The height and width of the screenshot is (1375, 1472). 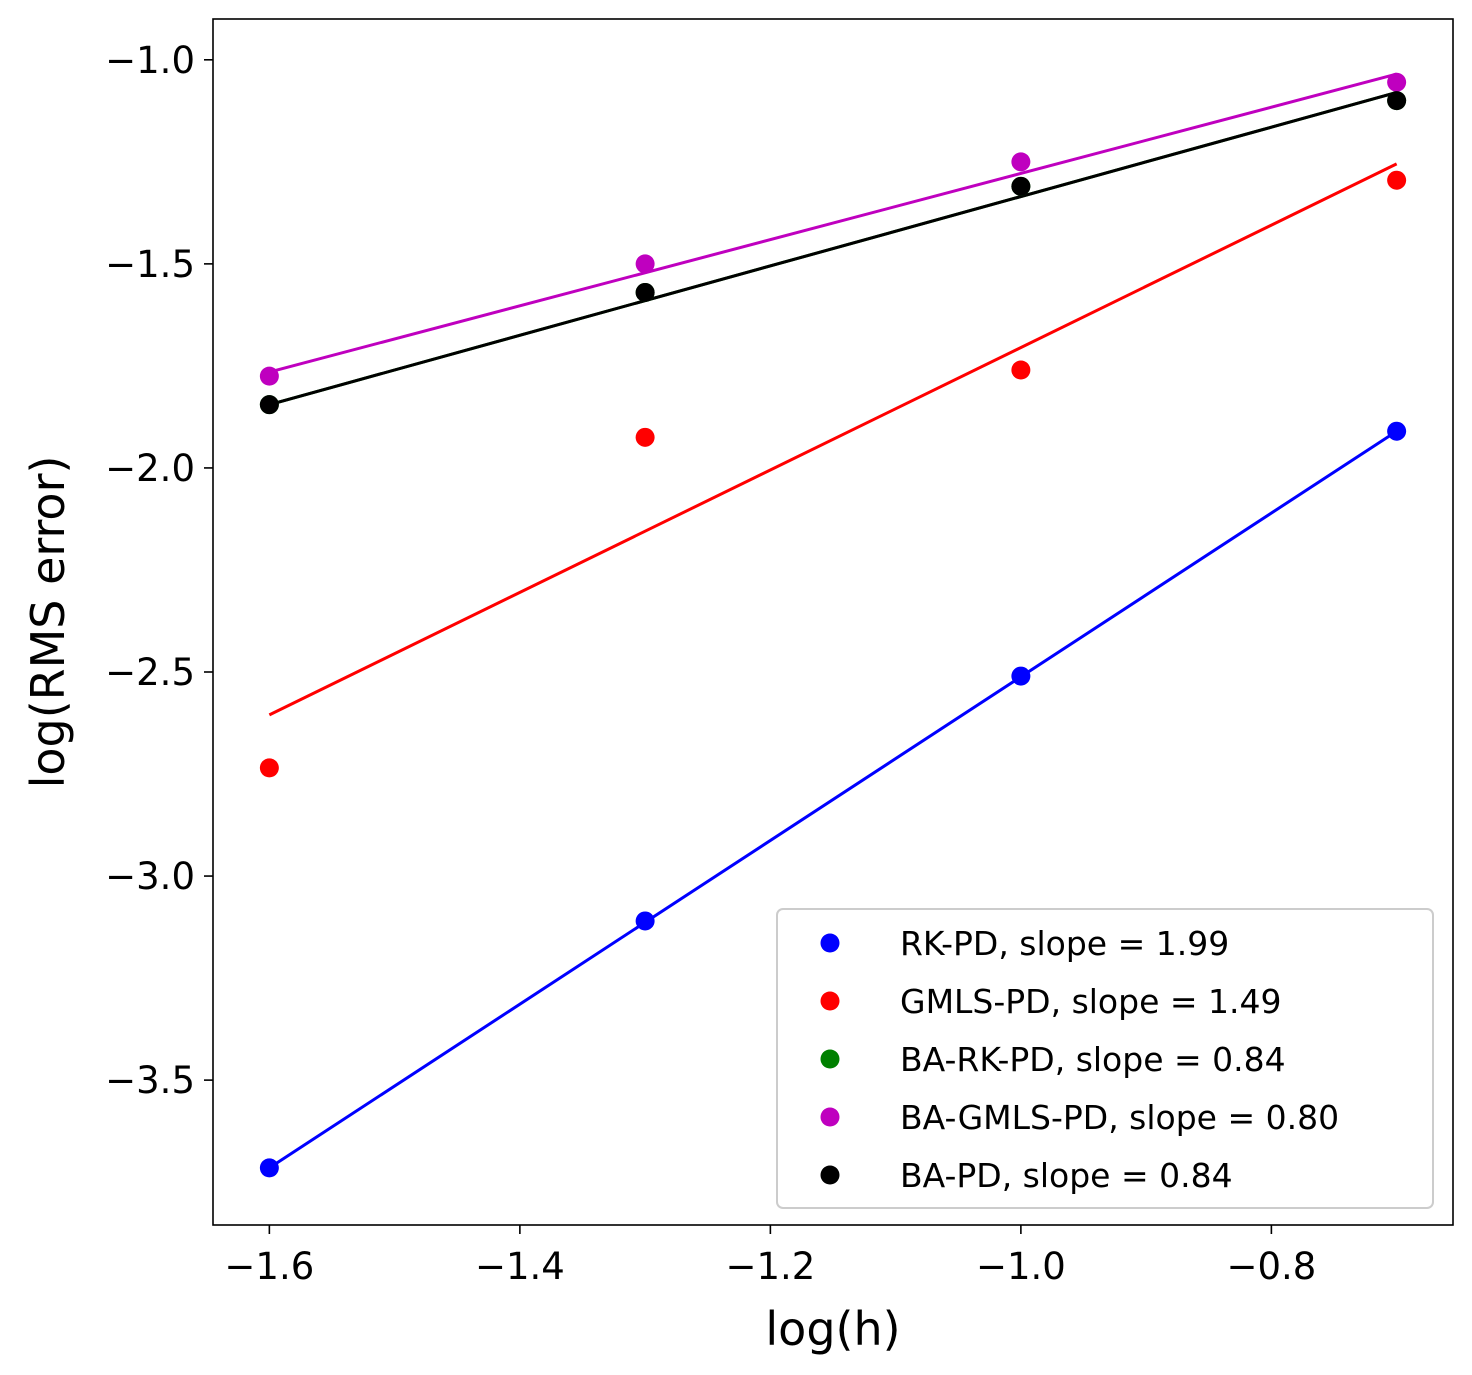 I want to click on x-tick-label: −0.8, so click(x=1271, y=1266).